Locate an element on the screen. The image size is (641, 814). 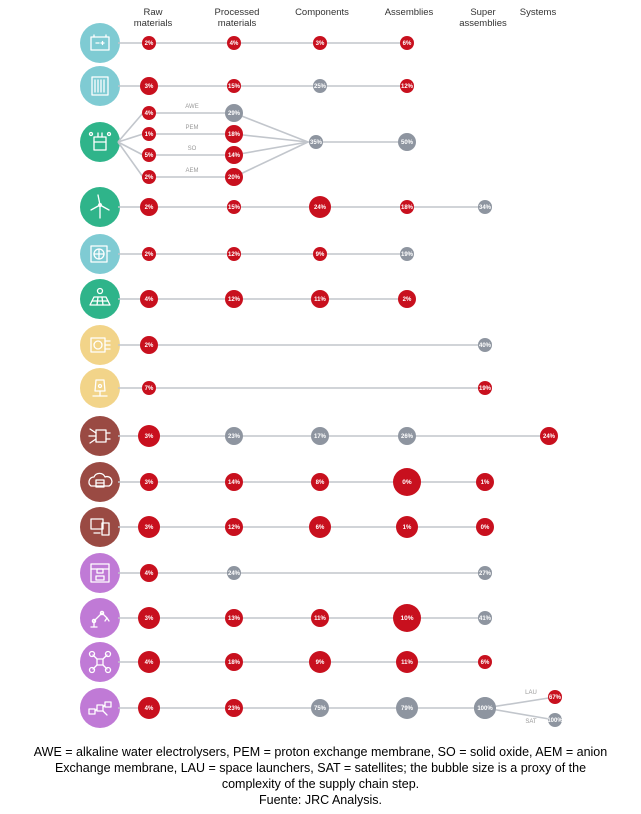
solar-pv-icon is located at coordinates (100, 299).